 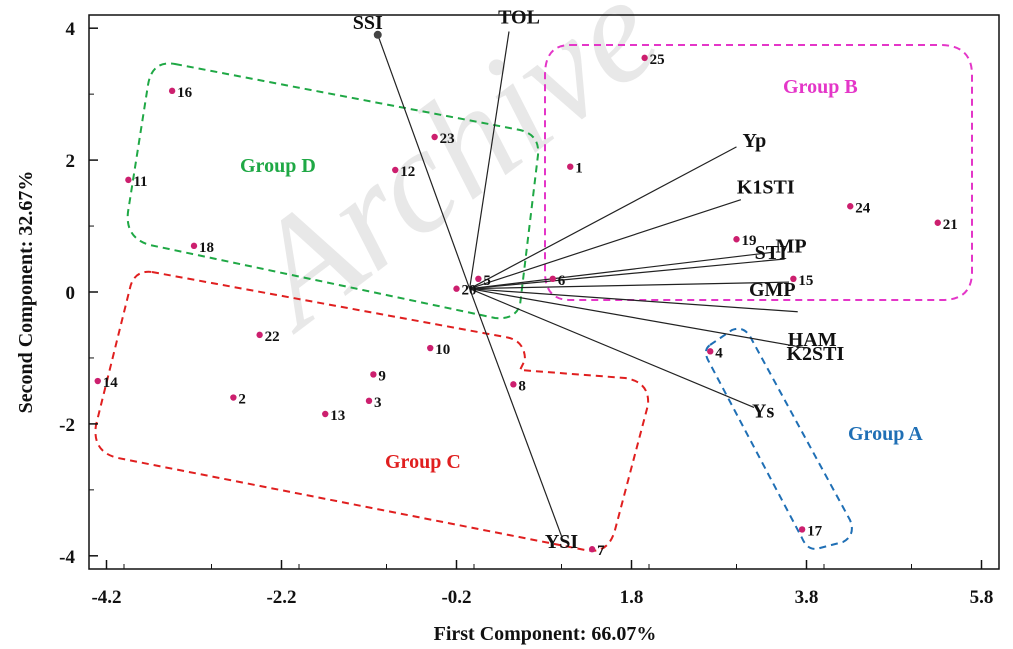 What do you see at coordinates (522, 386) in the screenshot?
I see `point-label-8: 8` at bounding box center [522, 386].